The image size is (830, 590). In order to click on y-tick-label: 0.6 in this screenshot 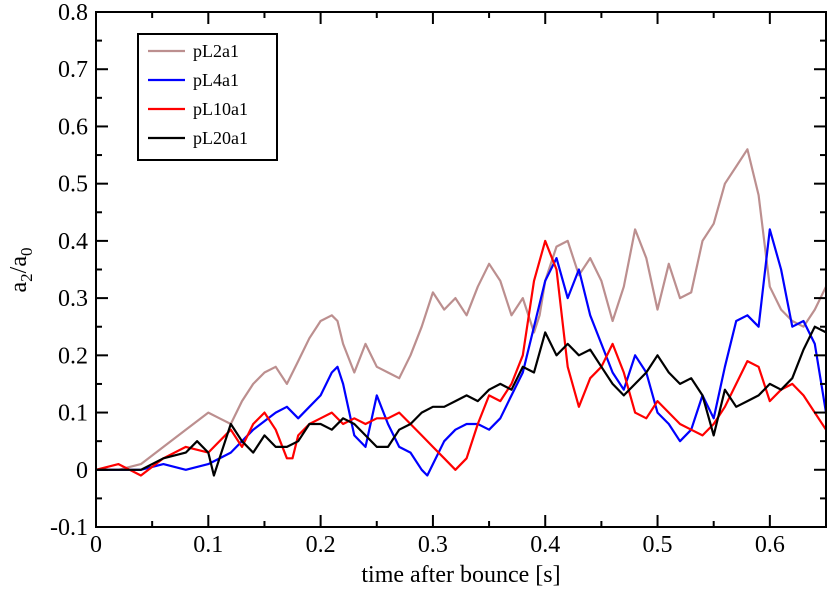, I will do `click(73, 127)`.